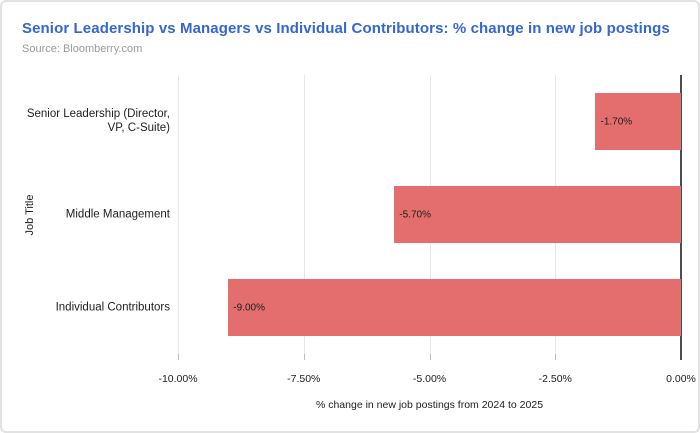  Describe the element at coordinates (429, 379) in the screenshot. I see `x-tick-label: -5.00%` at that location.